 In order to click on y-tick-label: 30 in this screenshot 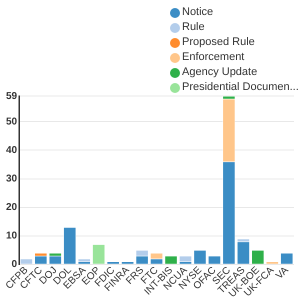, I will do `click(12, 179)`.